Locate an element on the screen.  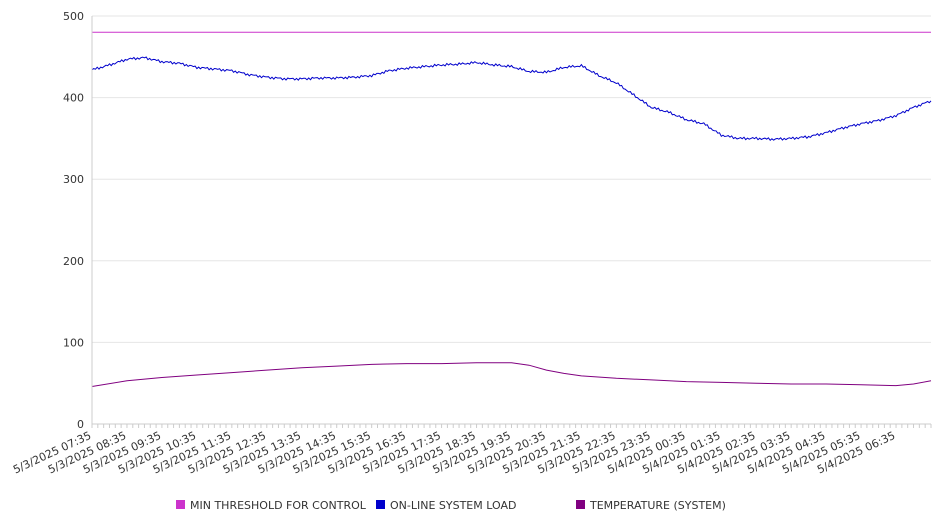
y-tick-label: 0 is located at coordinates (80, 424).